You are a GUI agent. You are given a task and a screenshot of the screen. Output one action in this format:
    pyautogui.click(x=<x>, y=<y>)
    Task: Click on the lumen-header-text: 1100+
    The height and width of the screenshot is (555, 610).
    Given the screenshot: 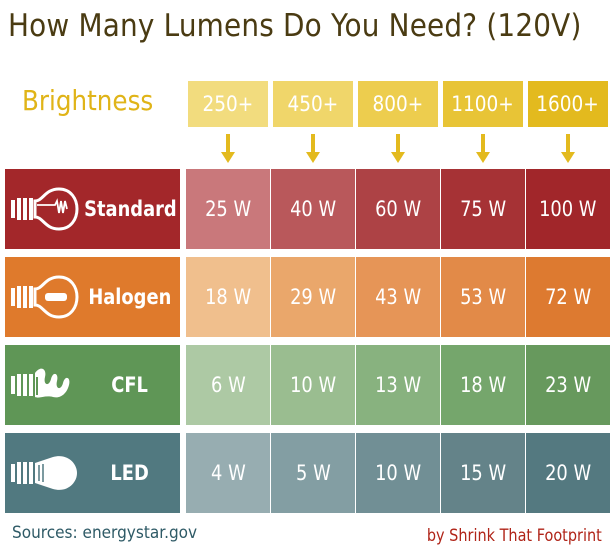 What is the action you would take?
    pyautogui.click(x=483, y=104)
    